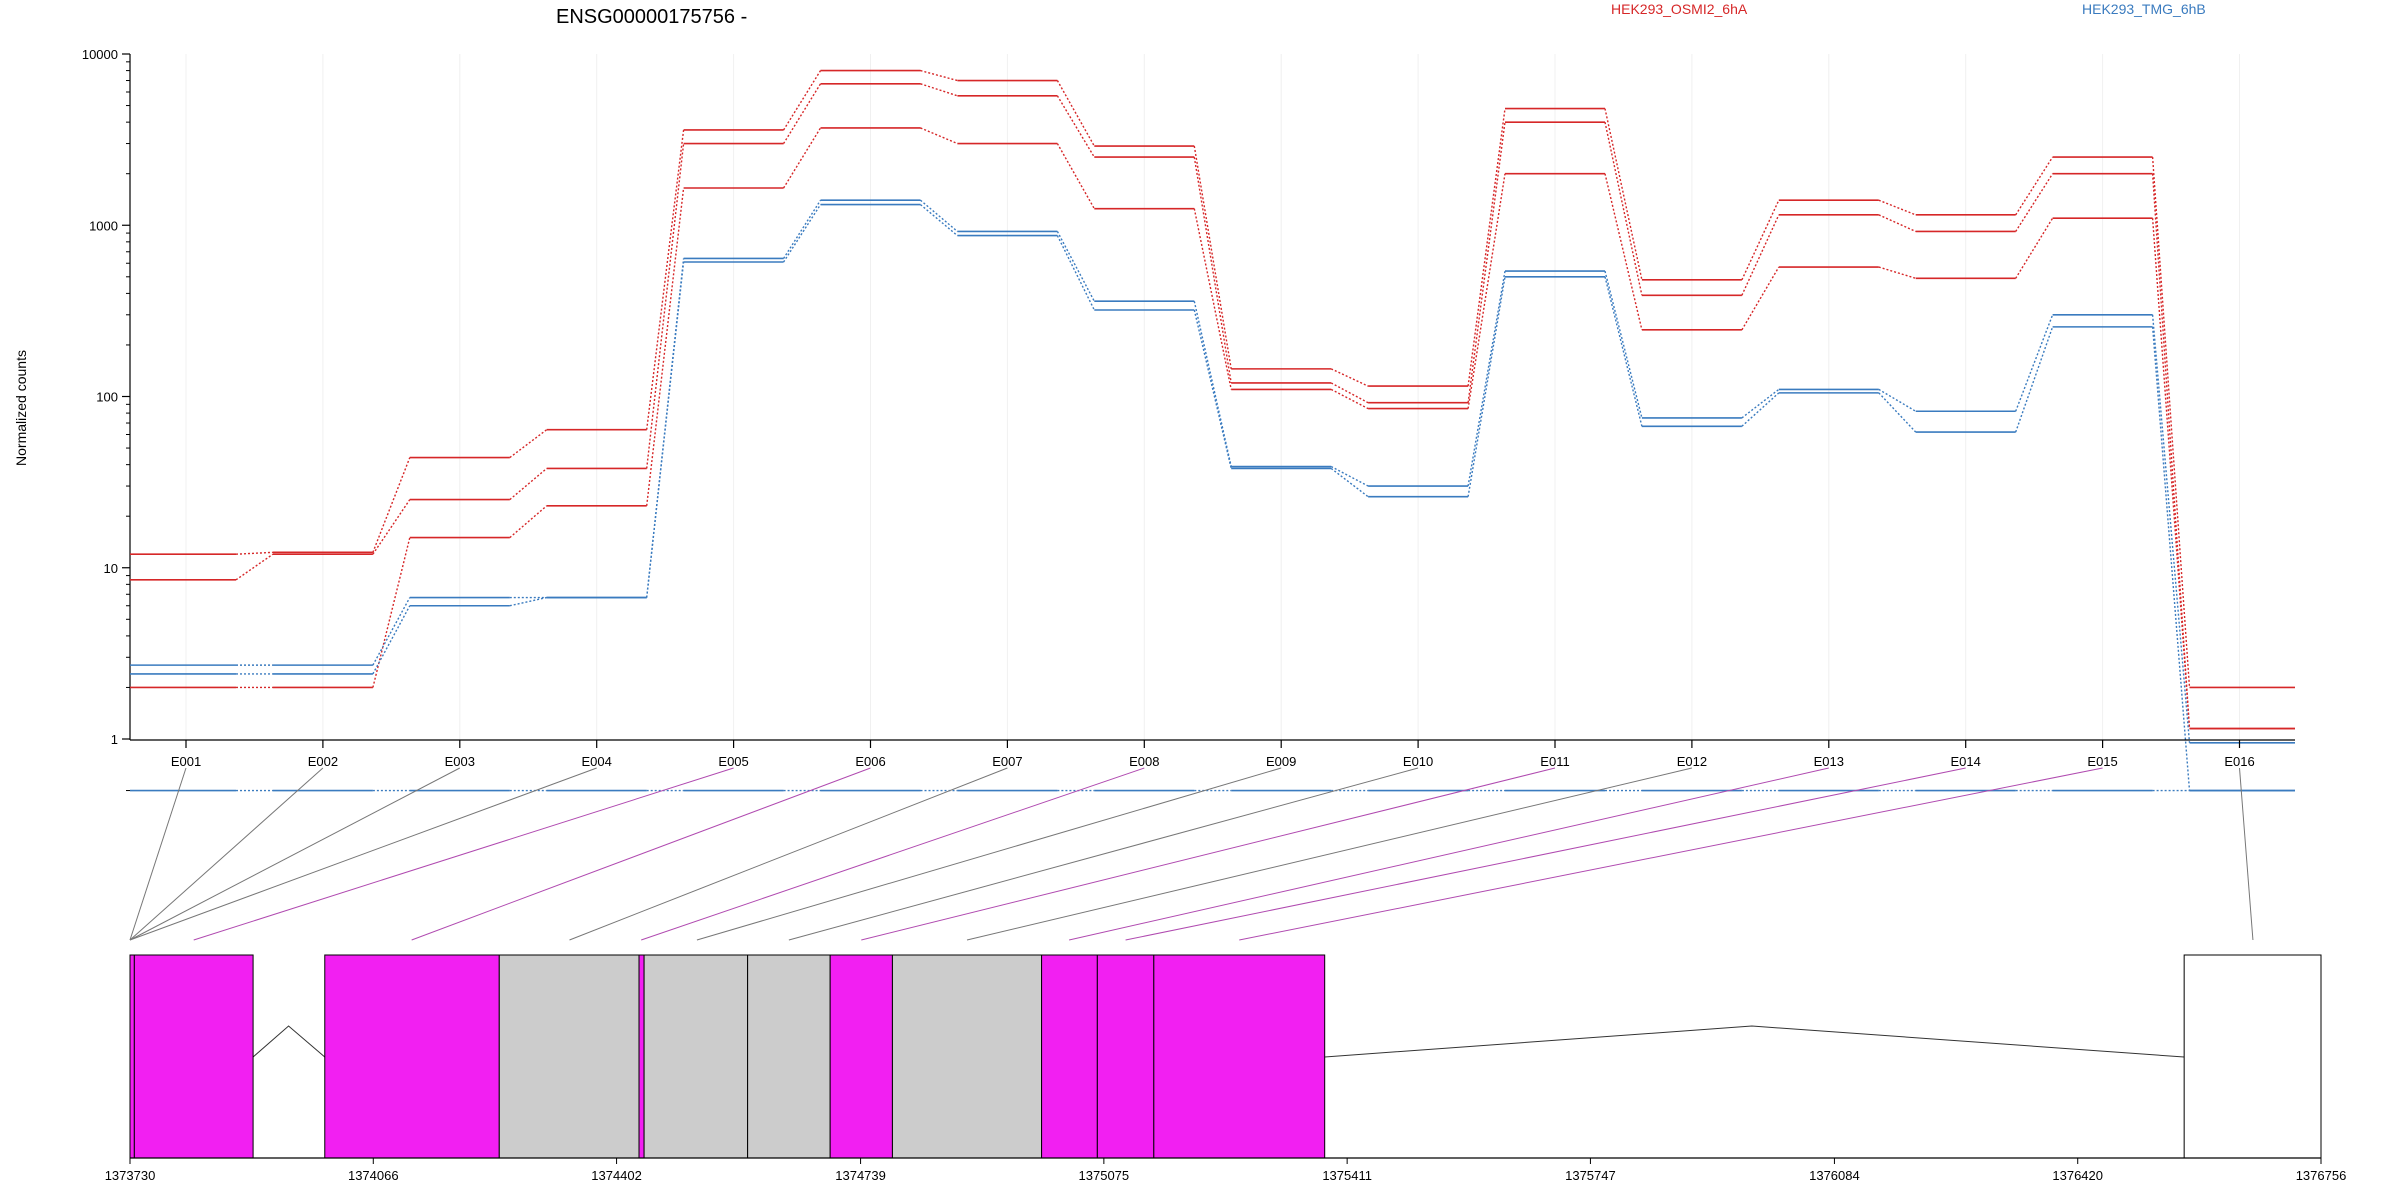 The width and height of the screenshot is (2400, 1200). What do you see at coordinates (1007, 761) in the screenshot?
I see `x-tick-label: E007` at bounding box center [1007, 761].